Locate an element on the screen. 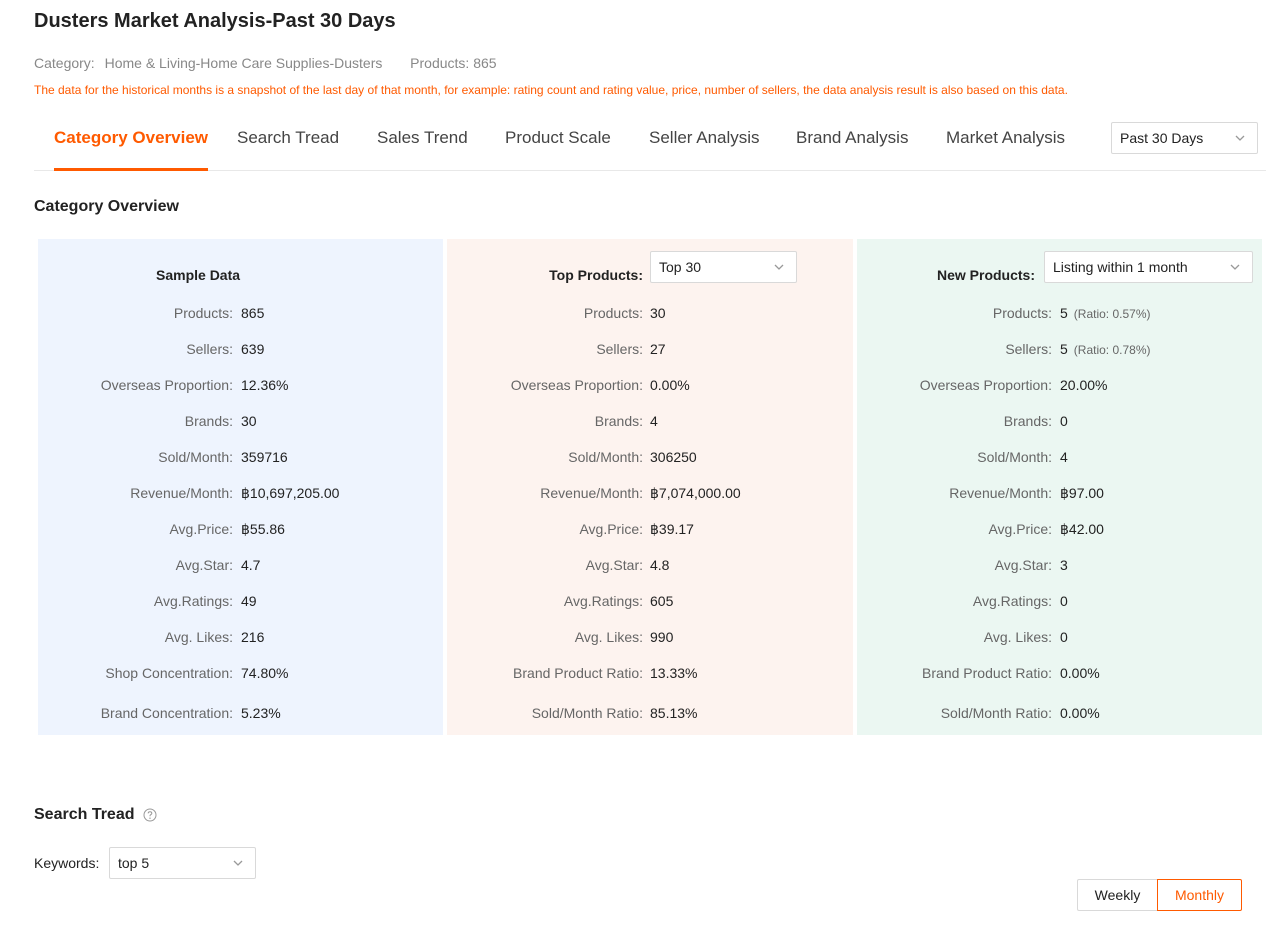 The image size is (1288, 925). top-products-stat-row: Products: 30 is located at coordinates (650, 315).